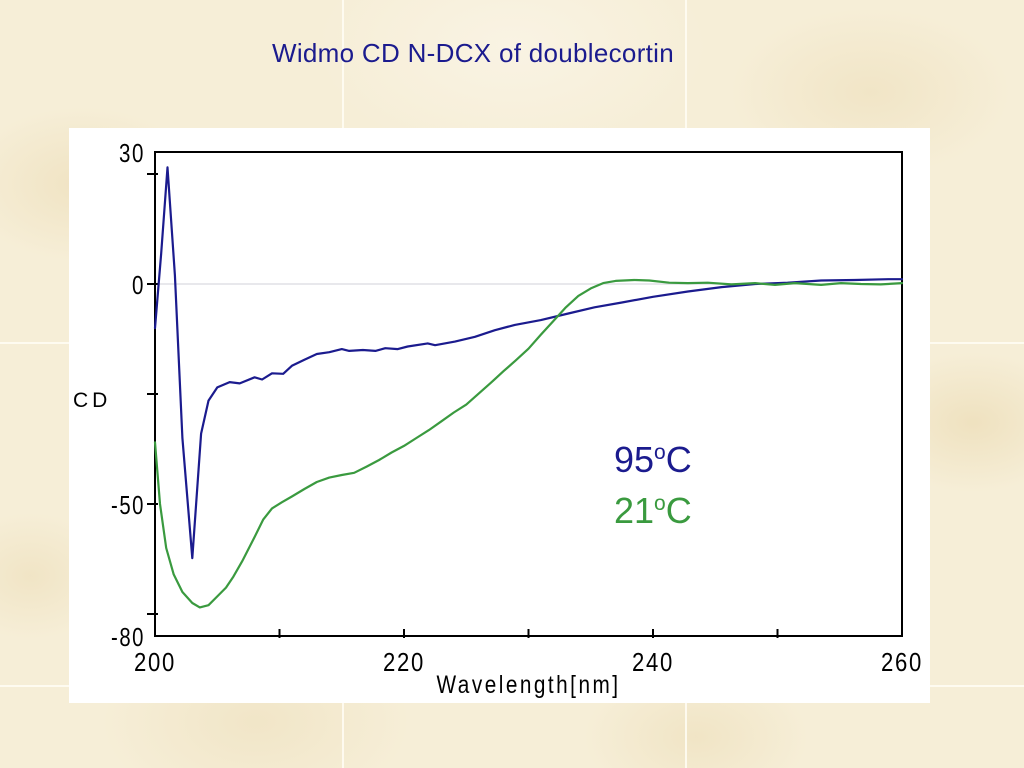 Image resolution: width=1024 pixels, height=768 pixels. I want to click on y-tick-label: 0, so click(138, 285).